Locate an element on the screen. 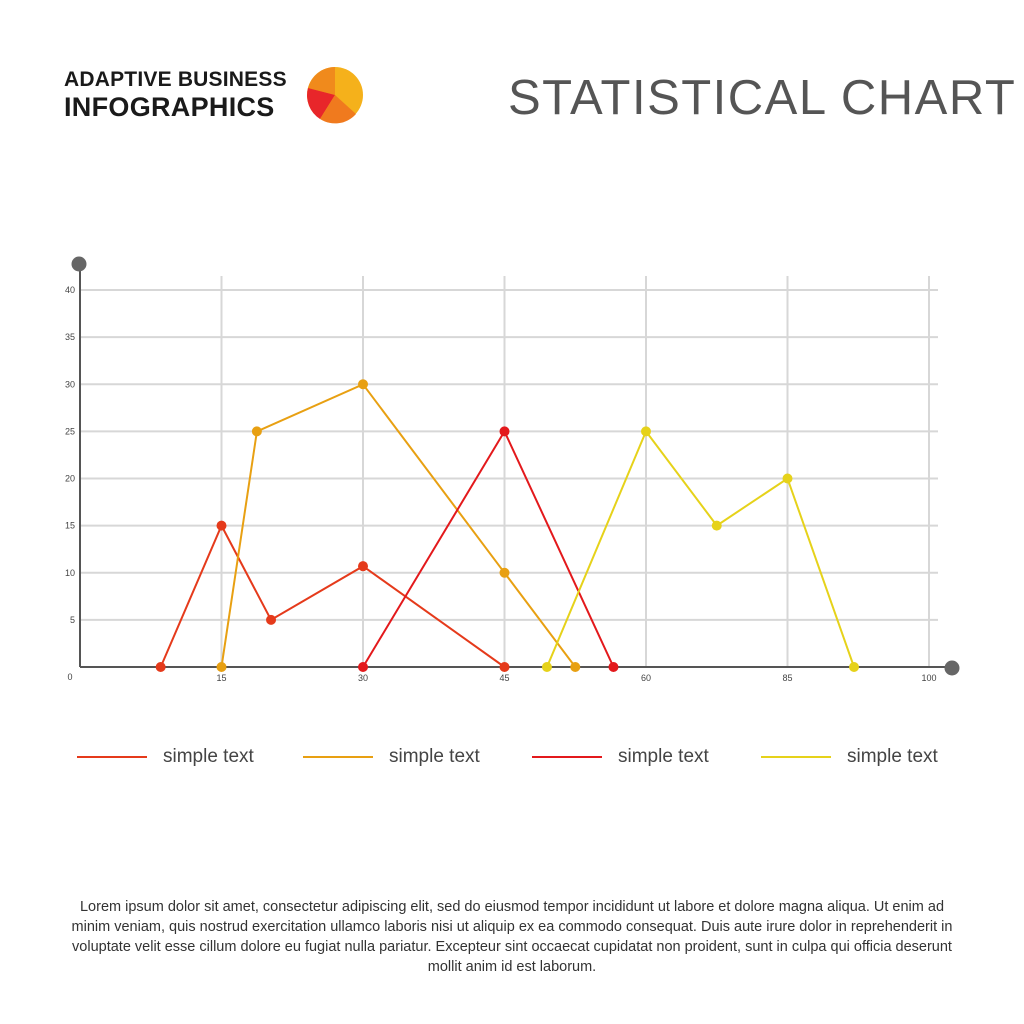 The image size is (1024, 1024). legend-label-4: simple text is located at coordinates (892, 756).